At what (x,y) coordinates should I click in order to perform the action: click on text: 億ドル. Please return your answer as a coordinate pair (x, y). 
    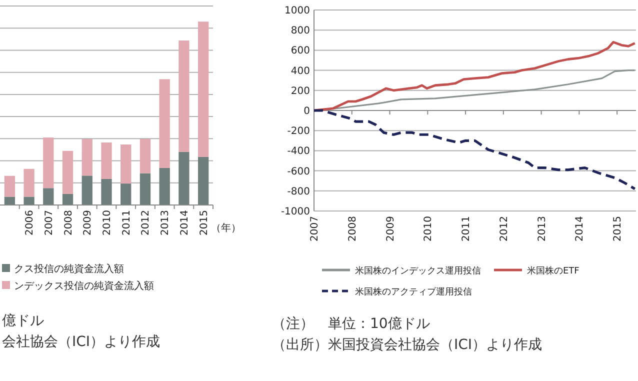
    Looking at the image, I should click on (23, 321).